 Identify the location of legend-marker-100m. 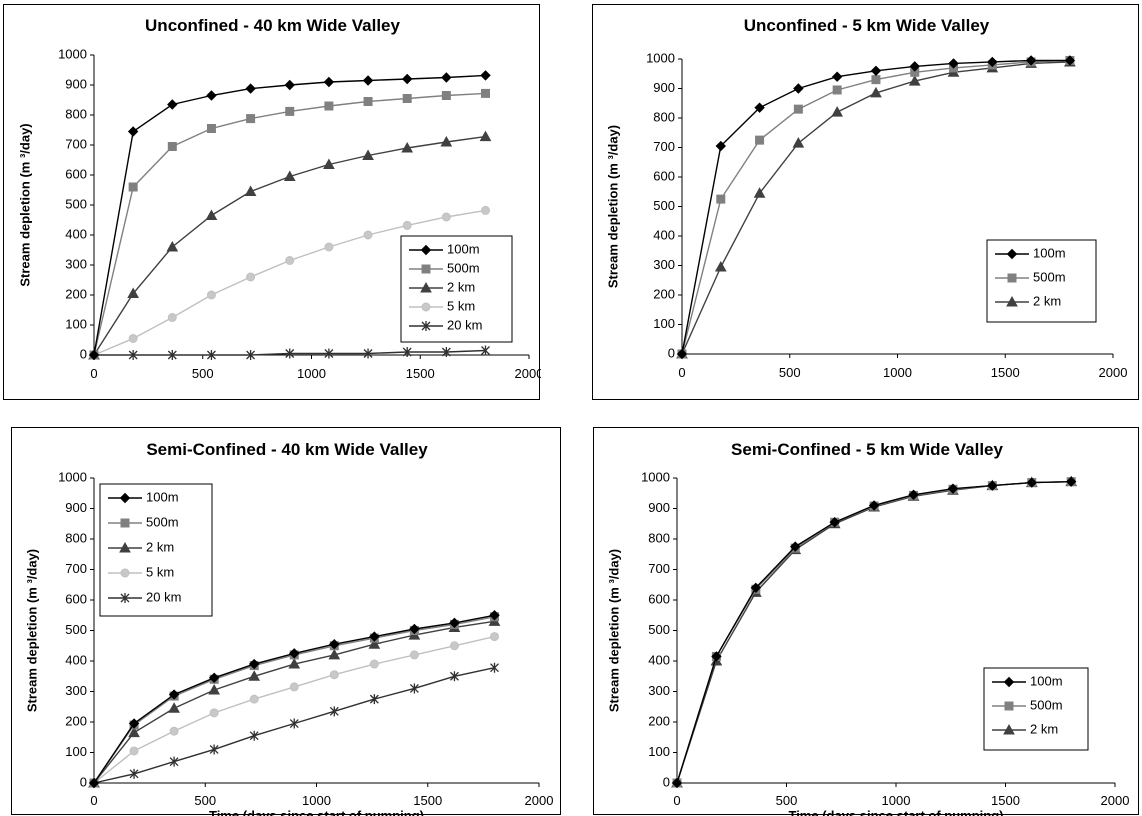
(125, 498).